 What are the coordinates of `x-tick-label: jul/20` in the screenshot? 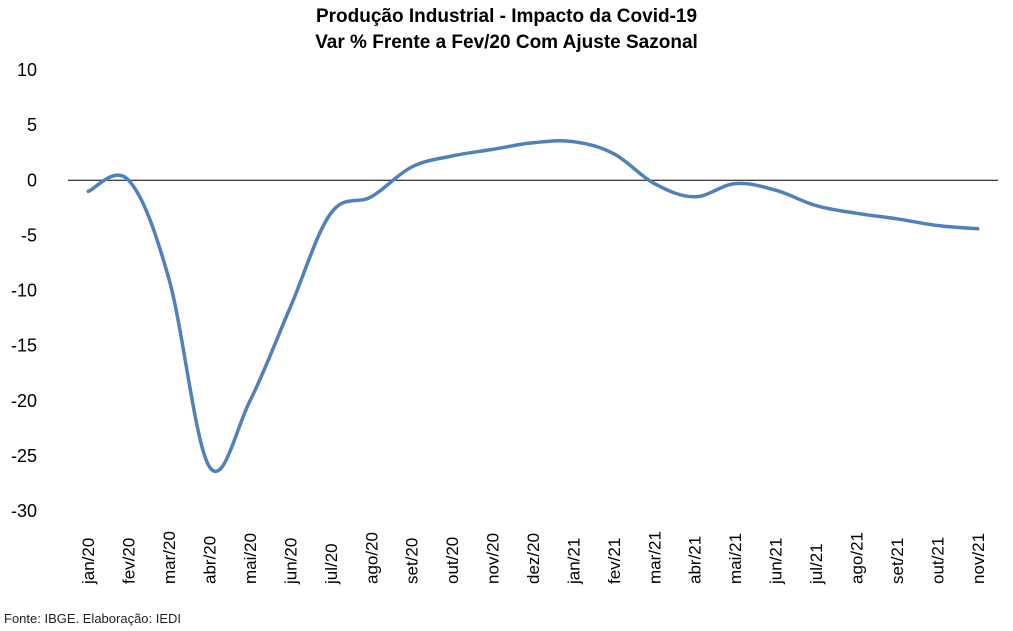 It's located at (331, 564).